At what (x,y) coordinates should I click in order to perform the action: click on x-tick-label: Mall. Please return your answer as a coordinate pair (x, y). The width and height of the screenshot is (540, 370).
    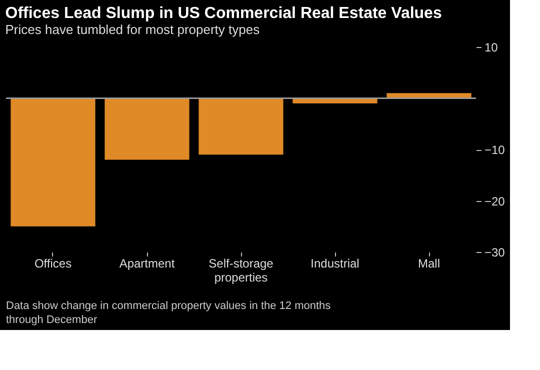
    Looking at the image, I should click on (429, 263).